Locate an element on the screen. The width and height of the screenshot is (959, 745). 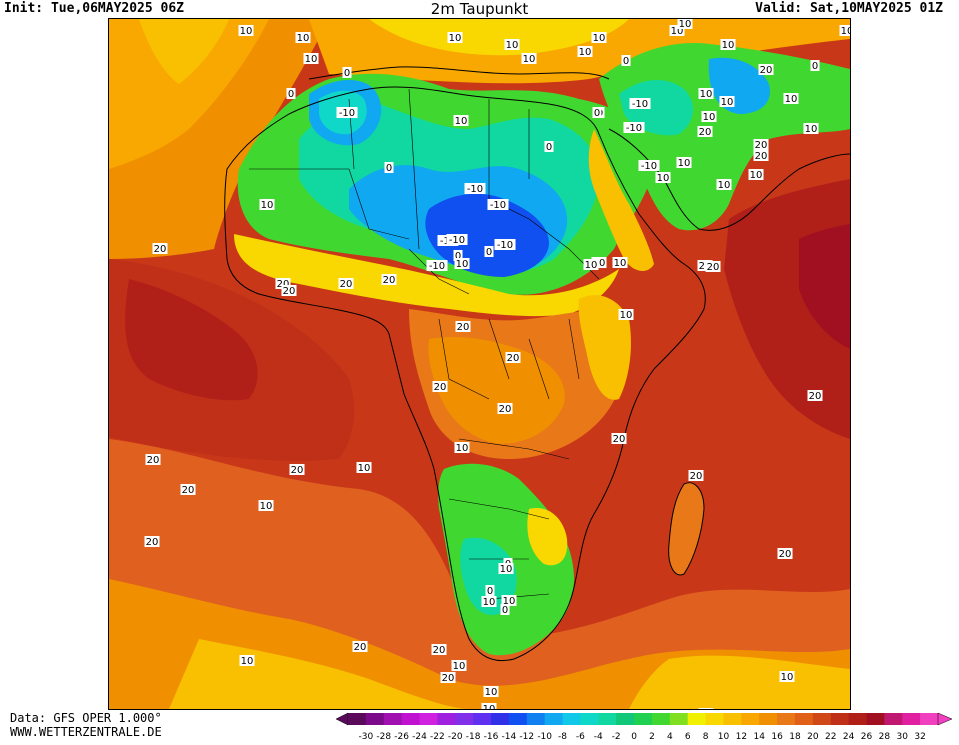
colorbar-tick-label: 32 is located at coordinates (919, 736).